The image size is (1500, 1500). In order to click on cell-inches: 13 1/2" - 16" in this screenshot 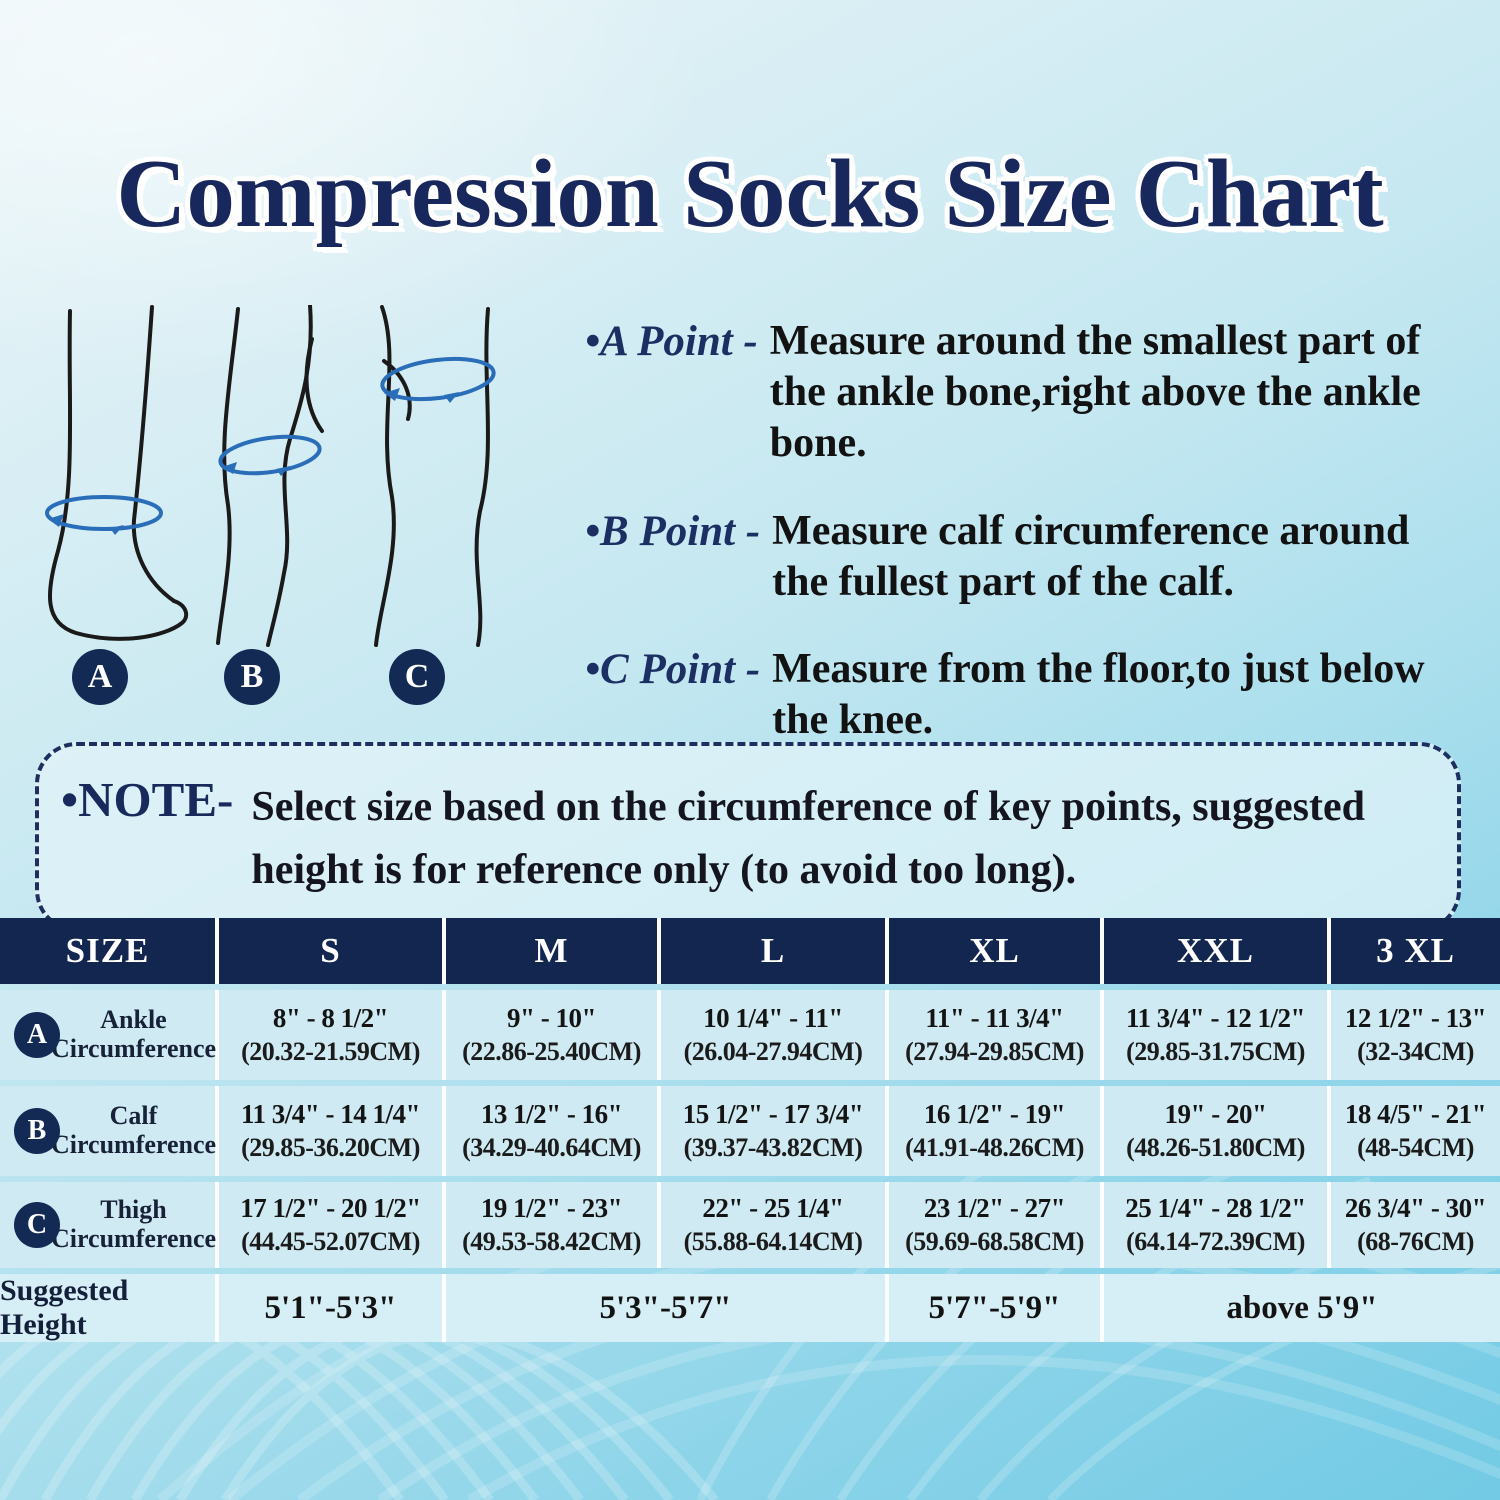, I will do `click(551, 1113)`.